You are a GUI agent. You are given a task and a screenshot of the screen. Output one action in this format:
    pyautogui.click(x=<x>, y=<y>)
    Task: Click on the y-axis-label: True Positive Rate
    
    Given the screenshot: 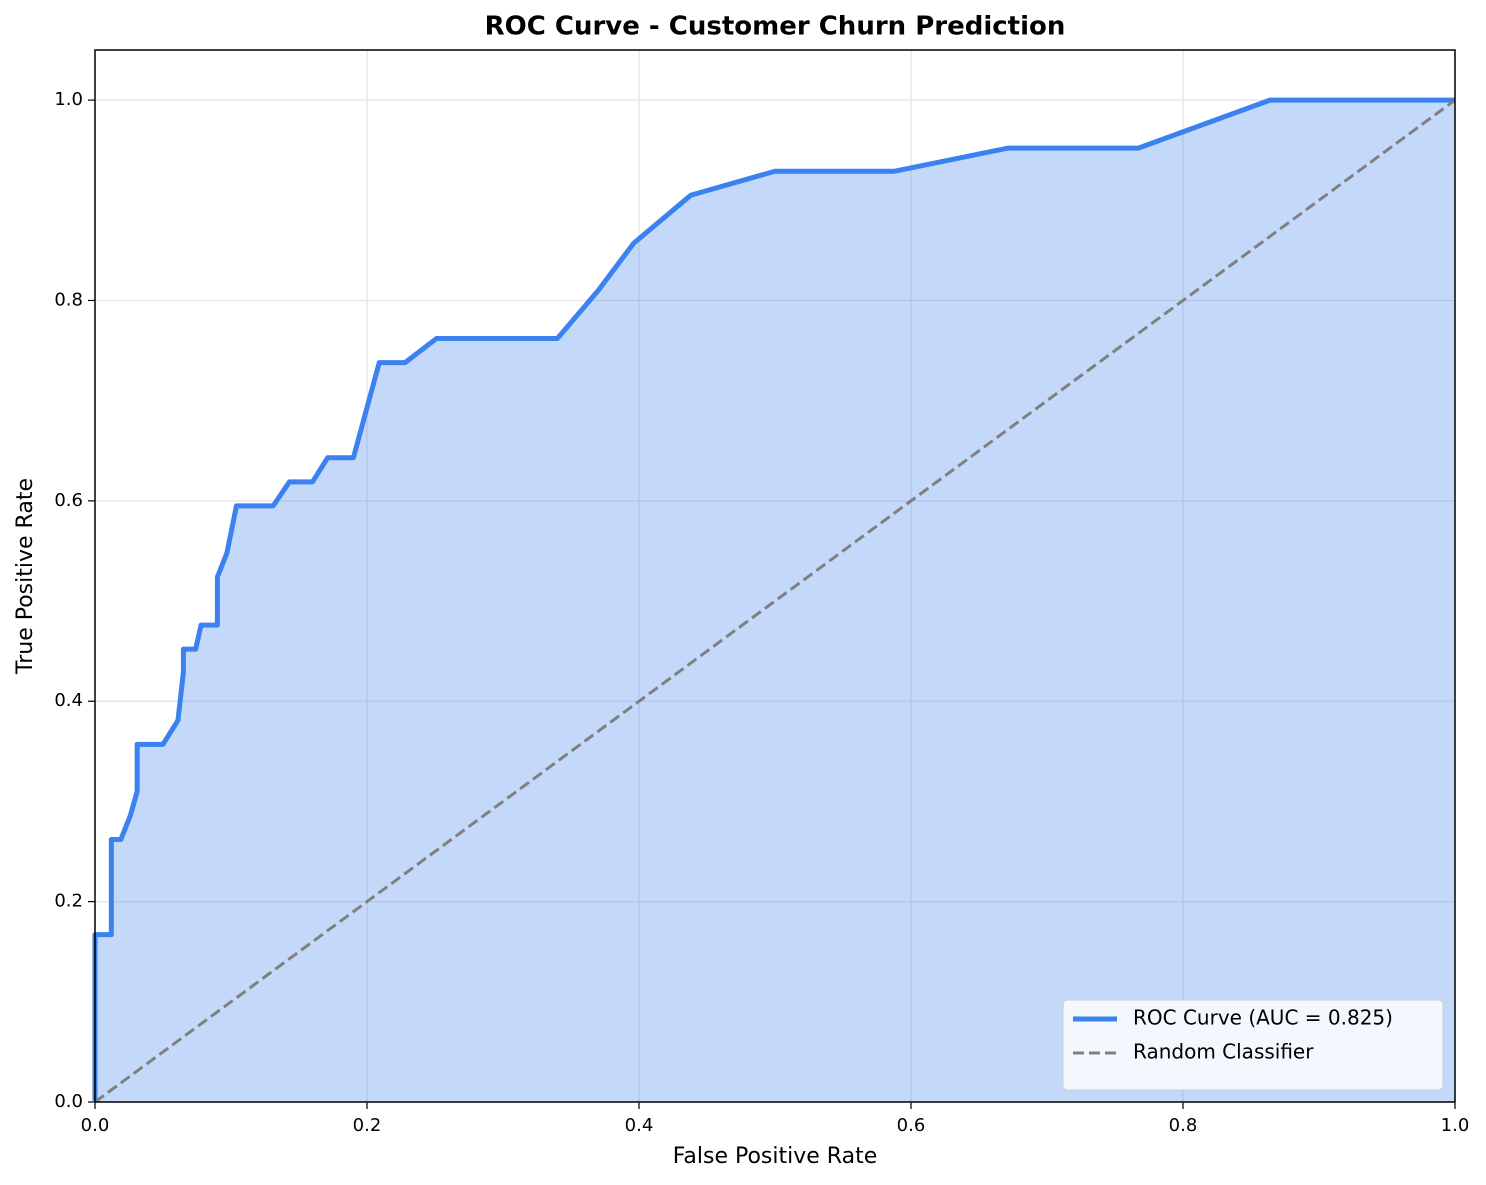 What is the action you would take?
    pyautogui.click(x=25, y=576)
    